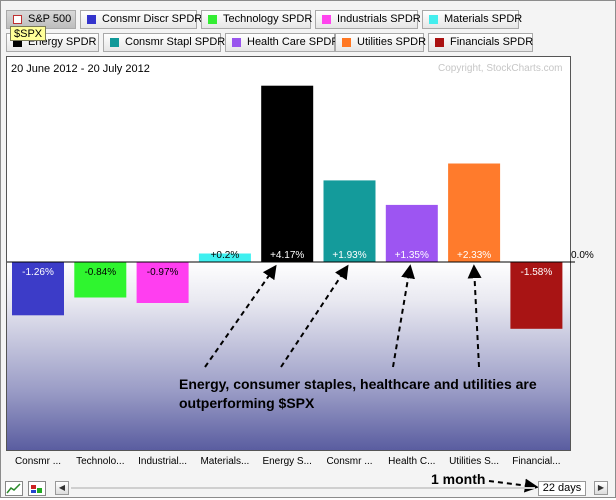 This screenshot has height=500, width=616. I want to click on legend-tab-consmr-discr-spdr: Consmr Discr SPDR, so click(141, 19).